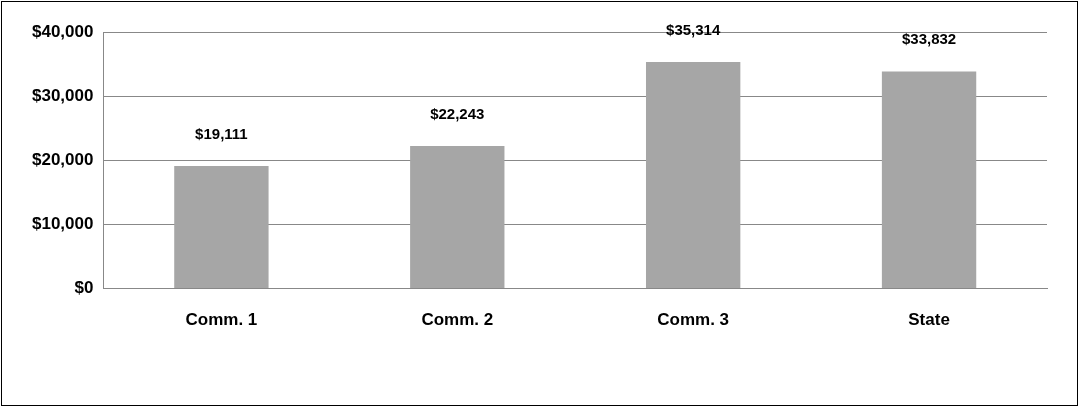 The height and width of the screenshot is (407, 1079). What do you see at coordinates (221, 133) in the screenshot?
I see `data-label: $19,111` at bounding box center [221, 133].